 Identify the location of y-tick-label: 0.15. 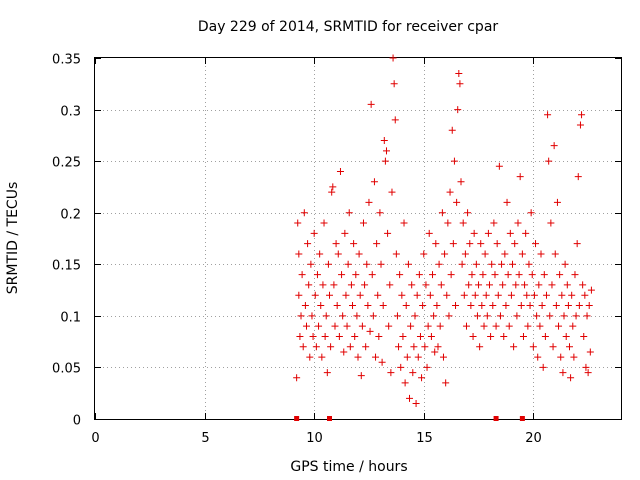
(66, 266).